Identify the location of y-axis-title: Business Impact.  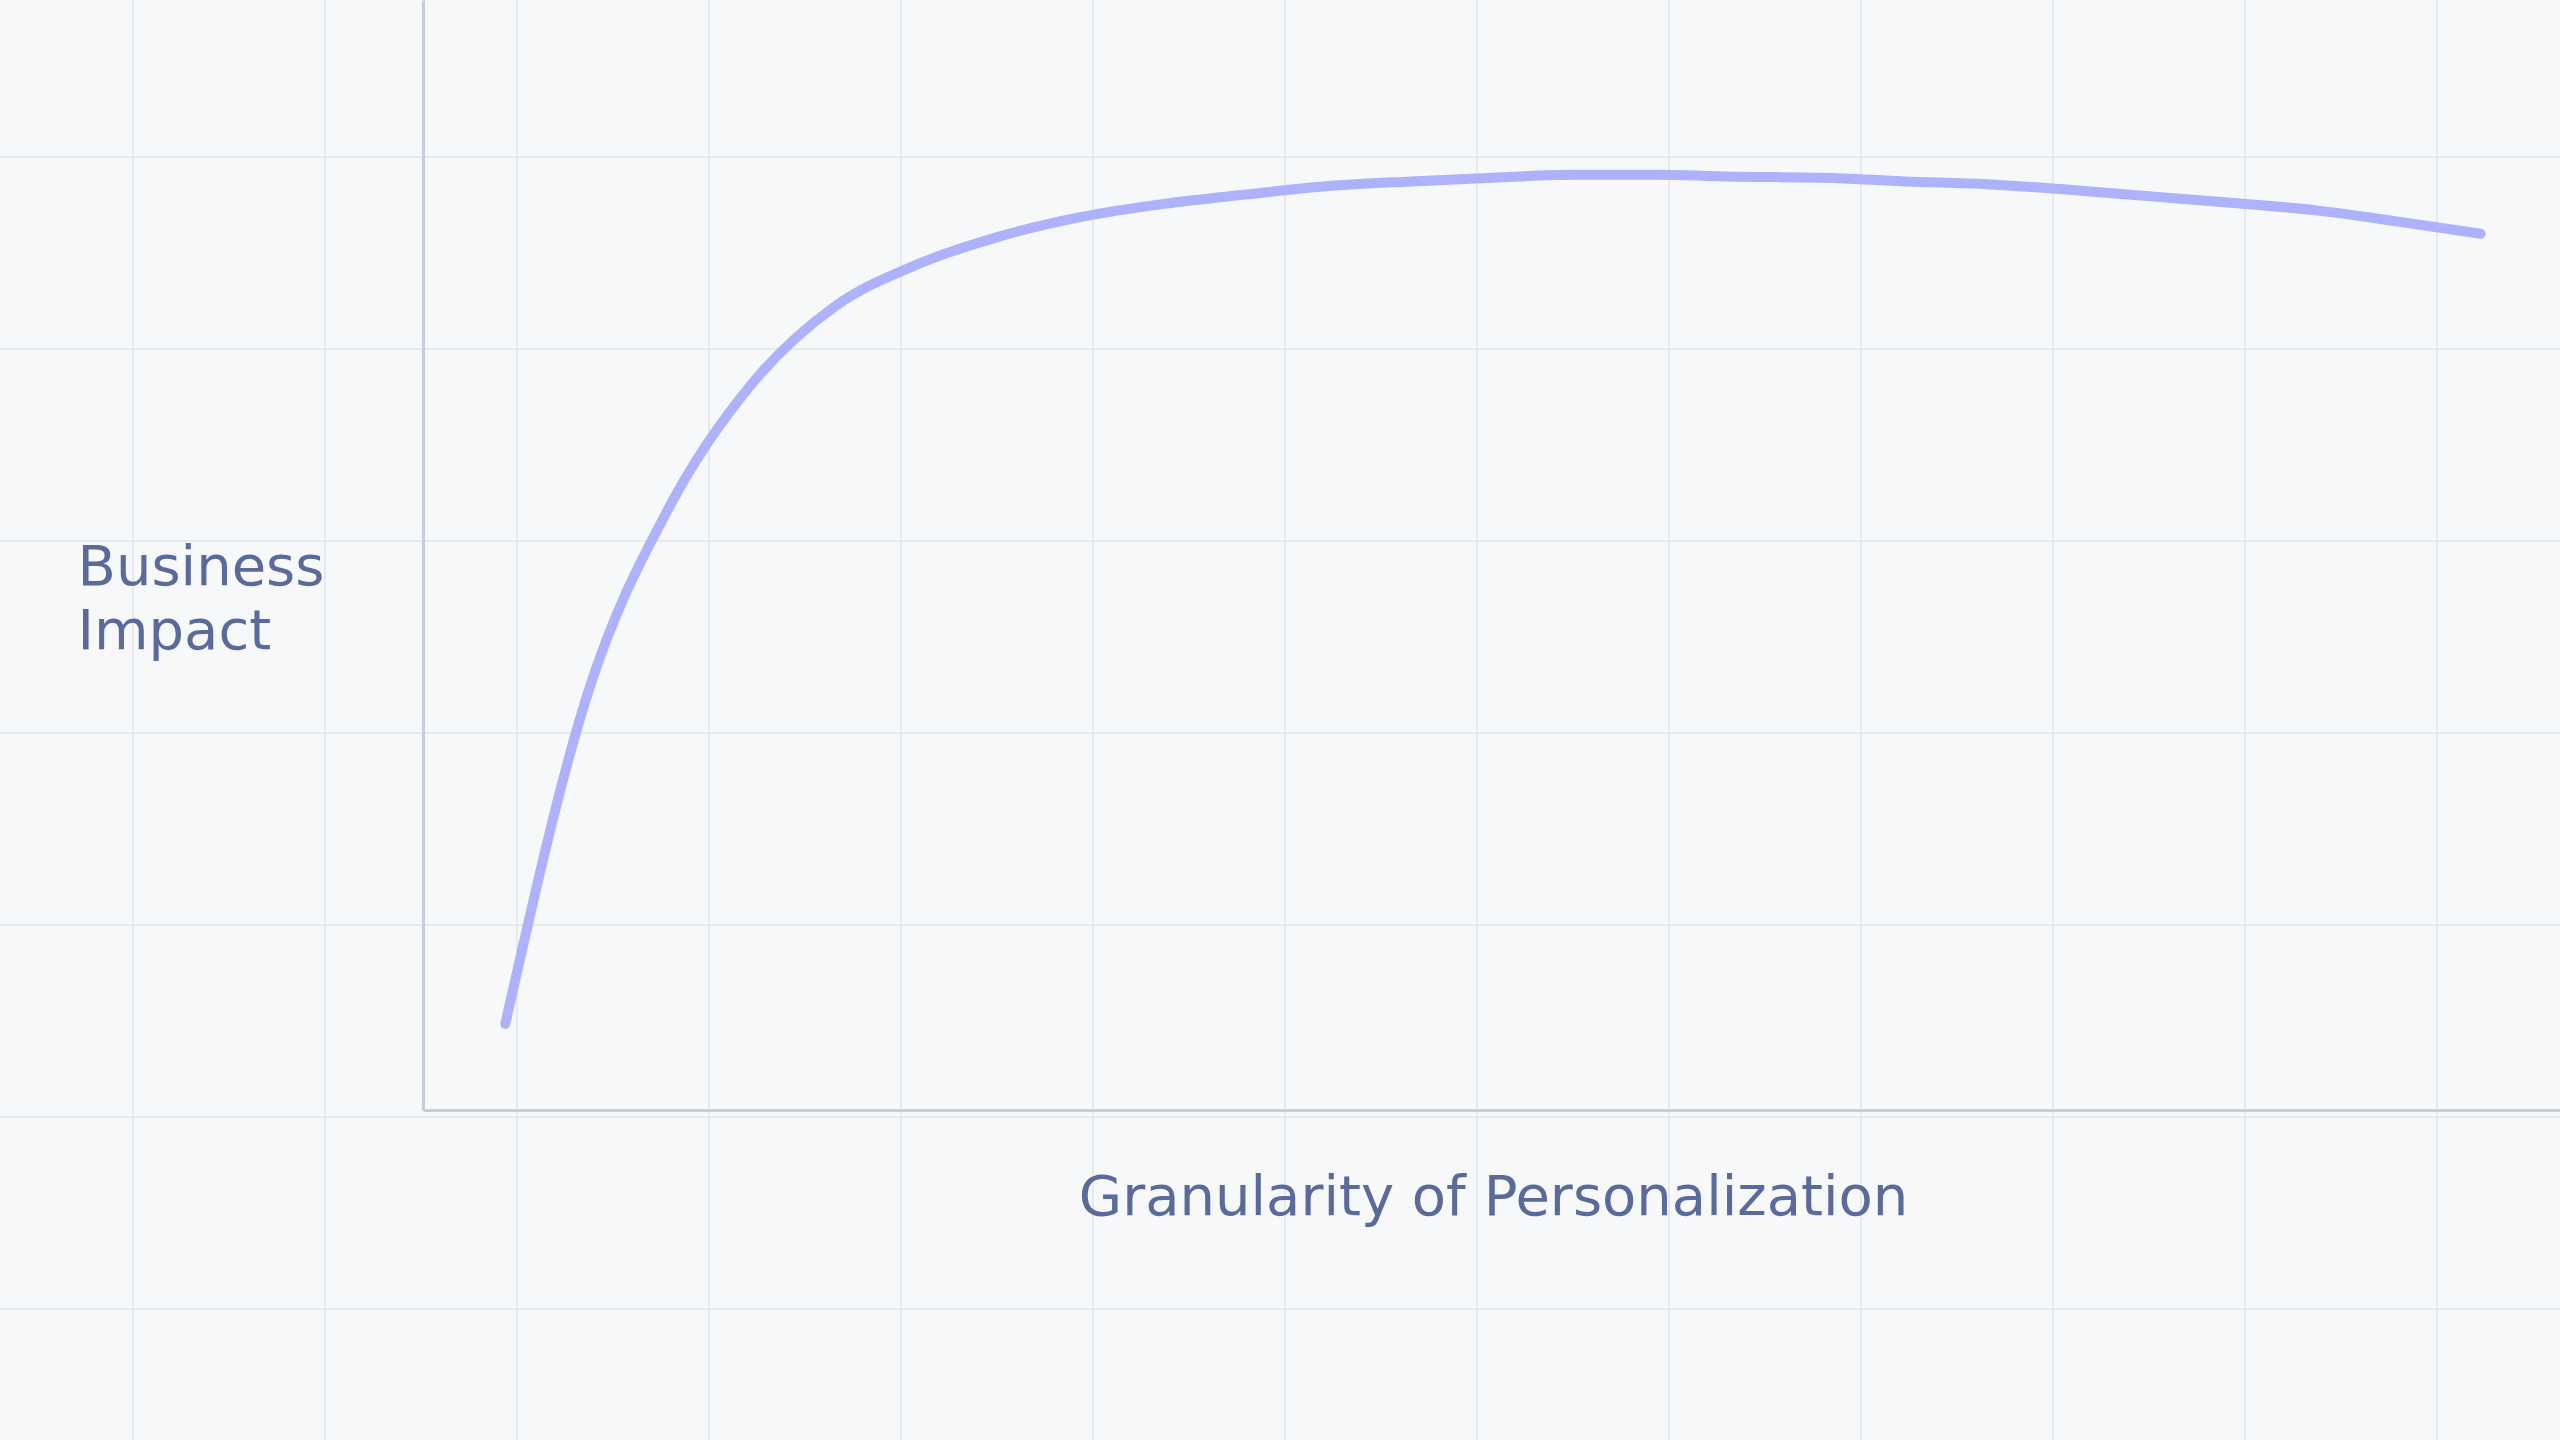
(201, 597).